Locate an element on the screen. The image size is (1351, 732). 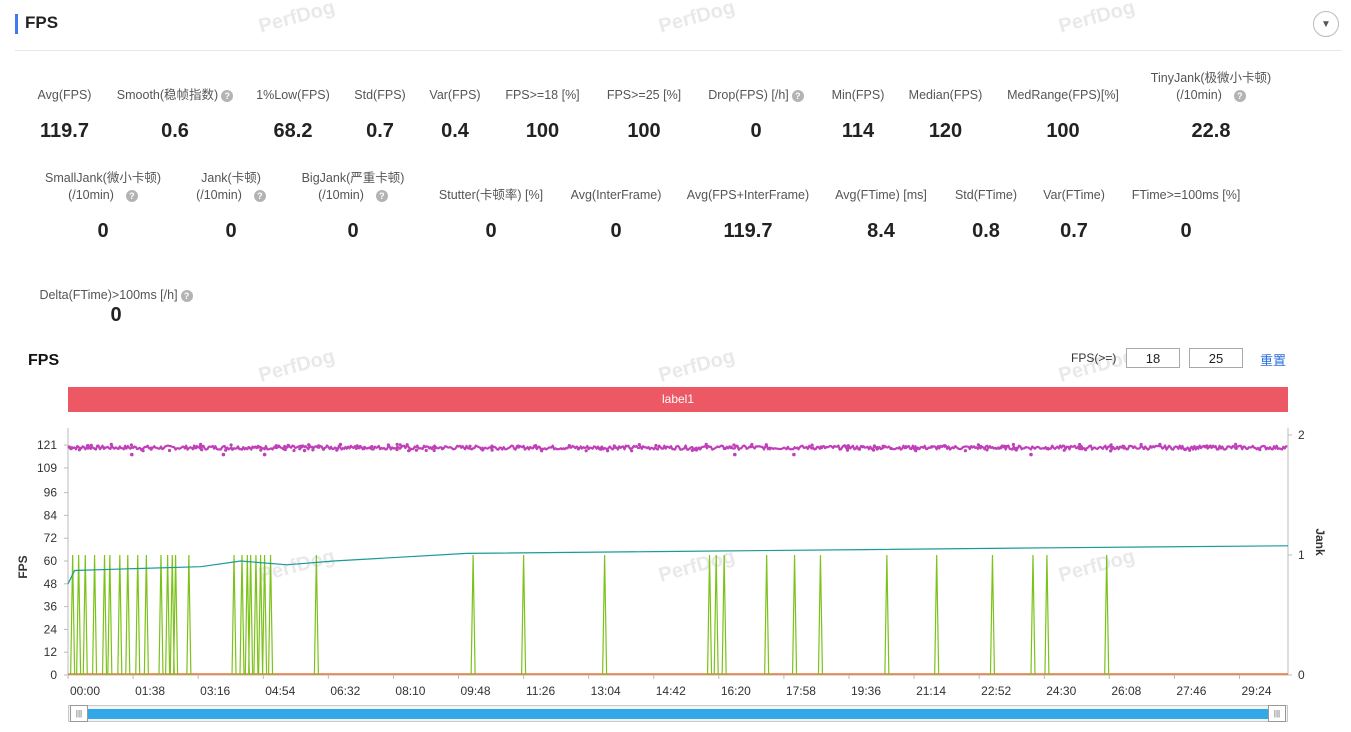
metric-label-unit: (/10min)? is located at coordinates (1211, 95).